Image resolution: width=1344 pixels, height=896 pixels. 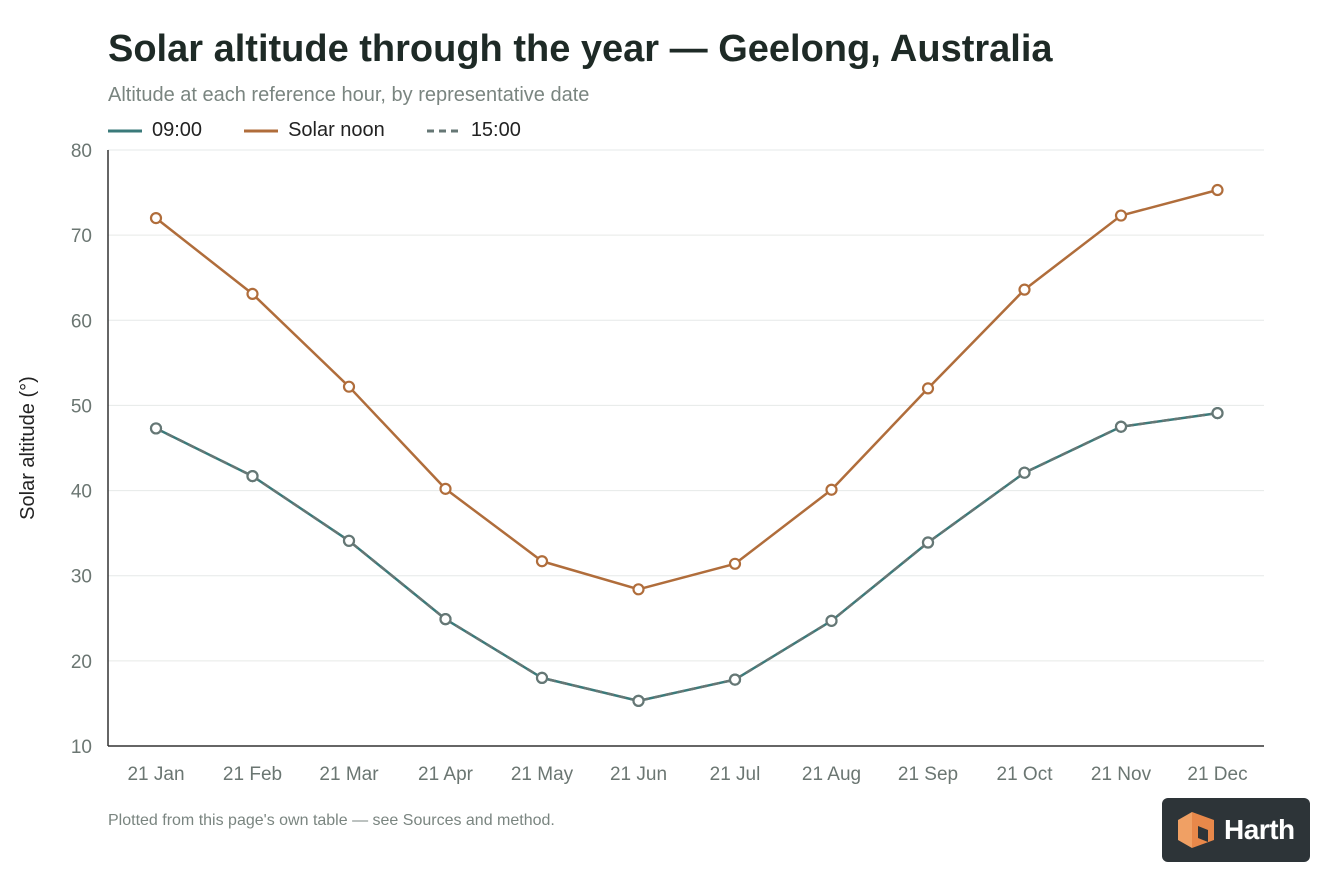 I want to click on legend-item-1500: 15:00, so click(x=473, y=130).